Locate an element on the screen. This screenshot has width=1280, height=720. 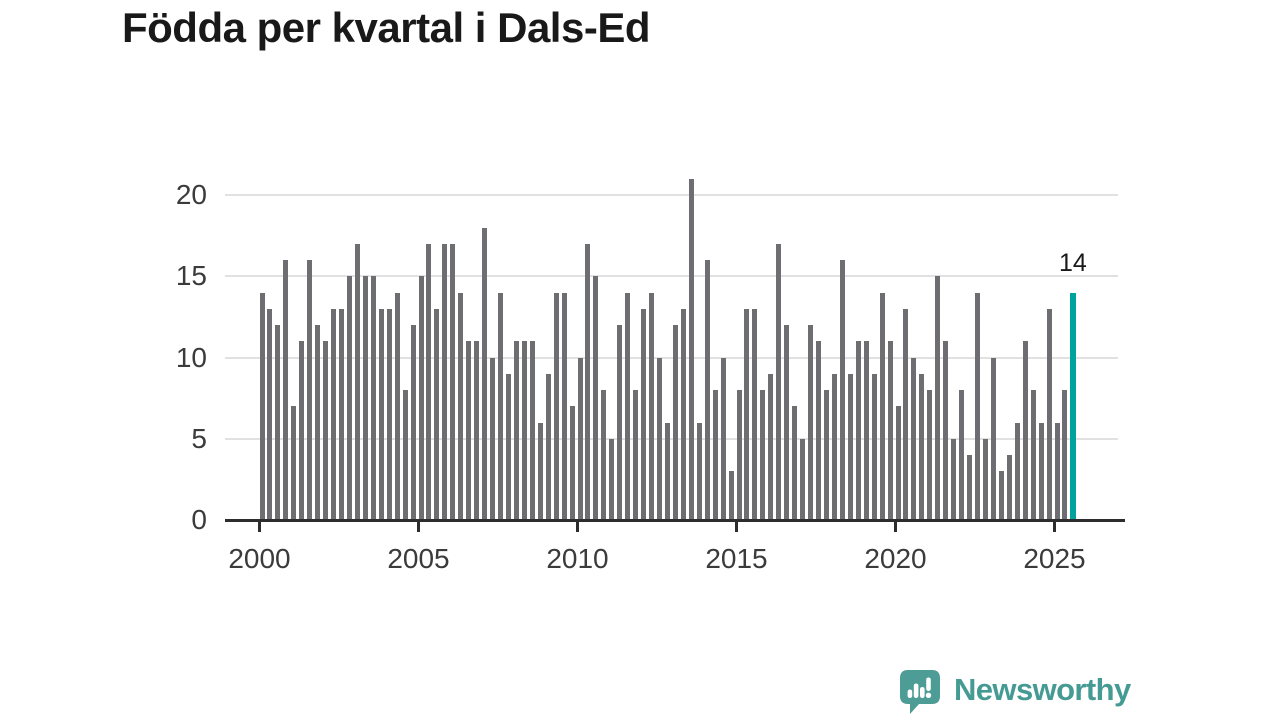
y-axis-label: 0 is located at coordinates (199, 519).